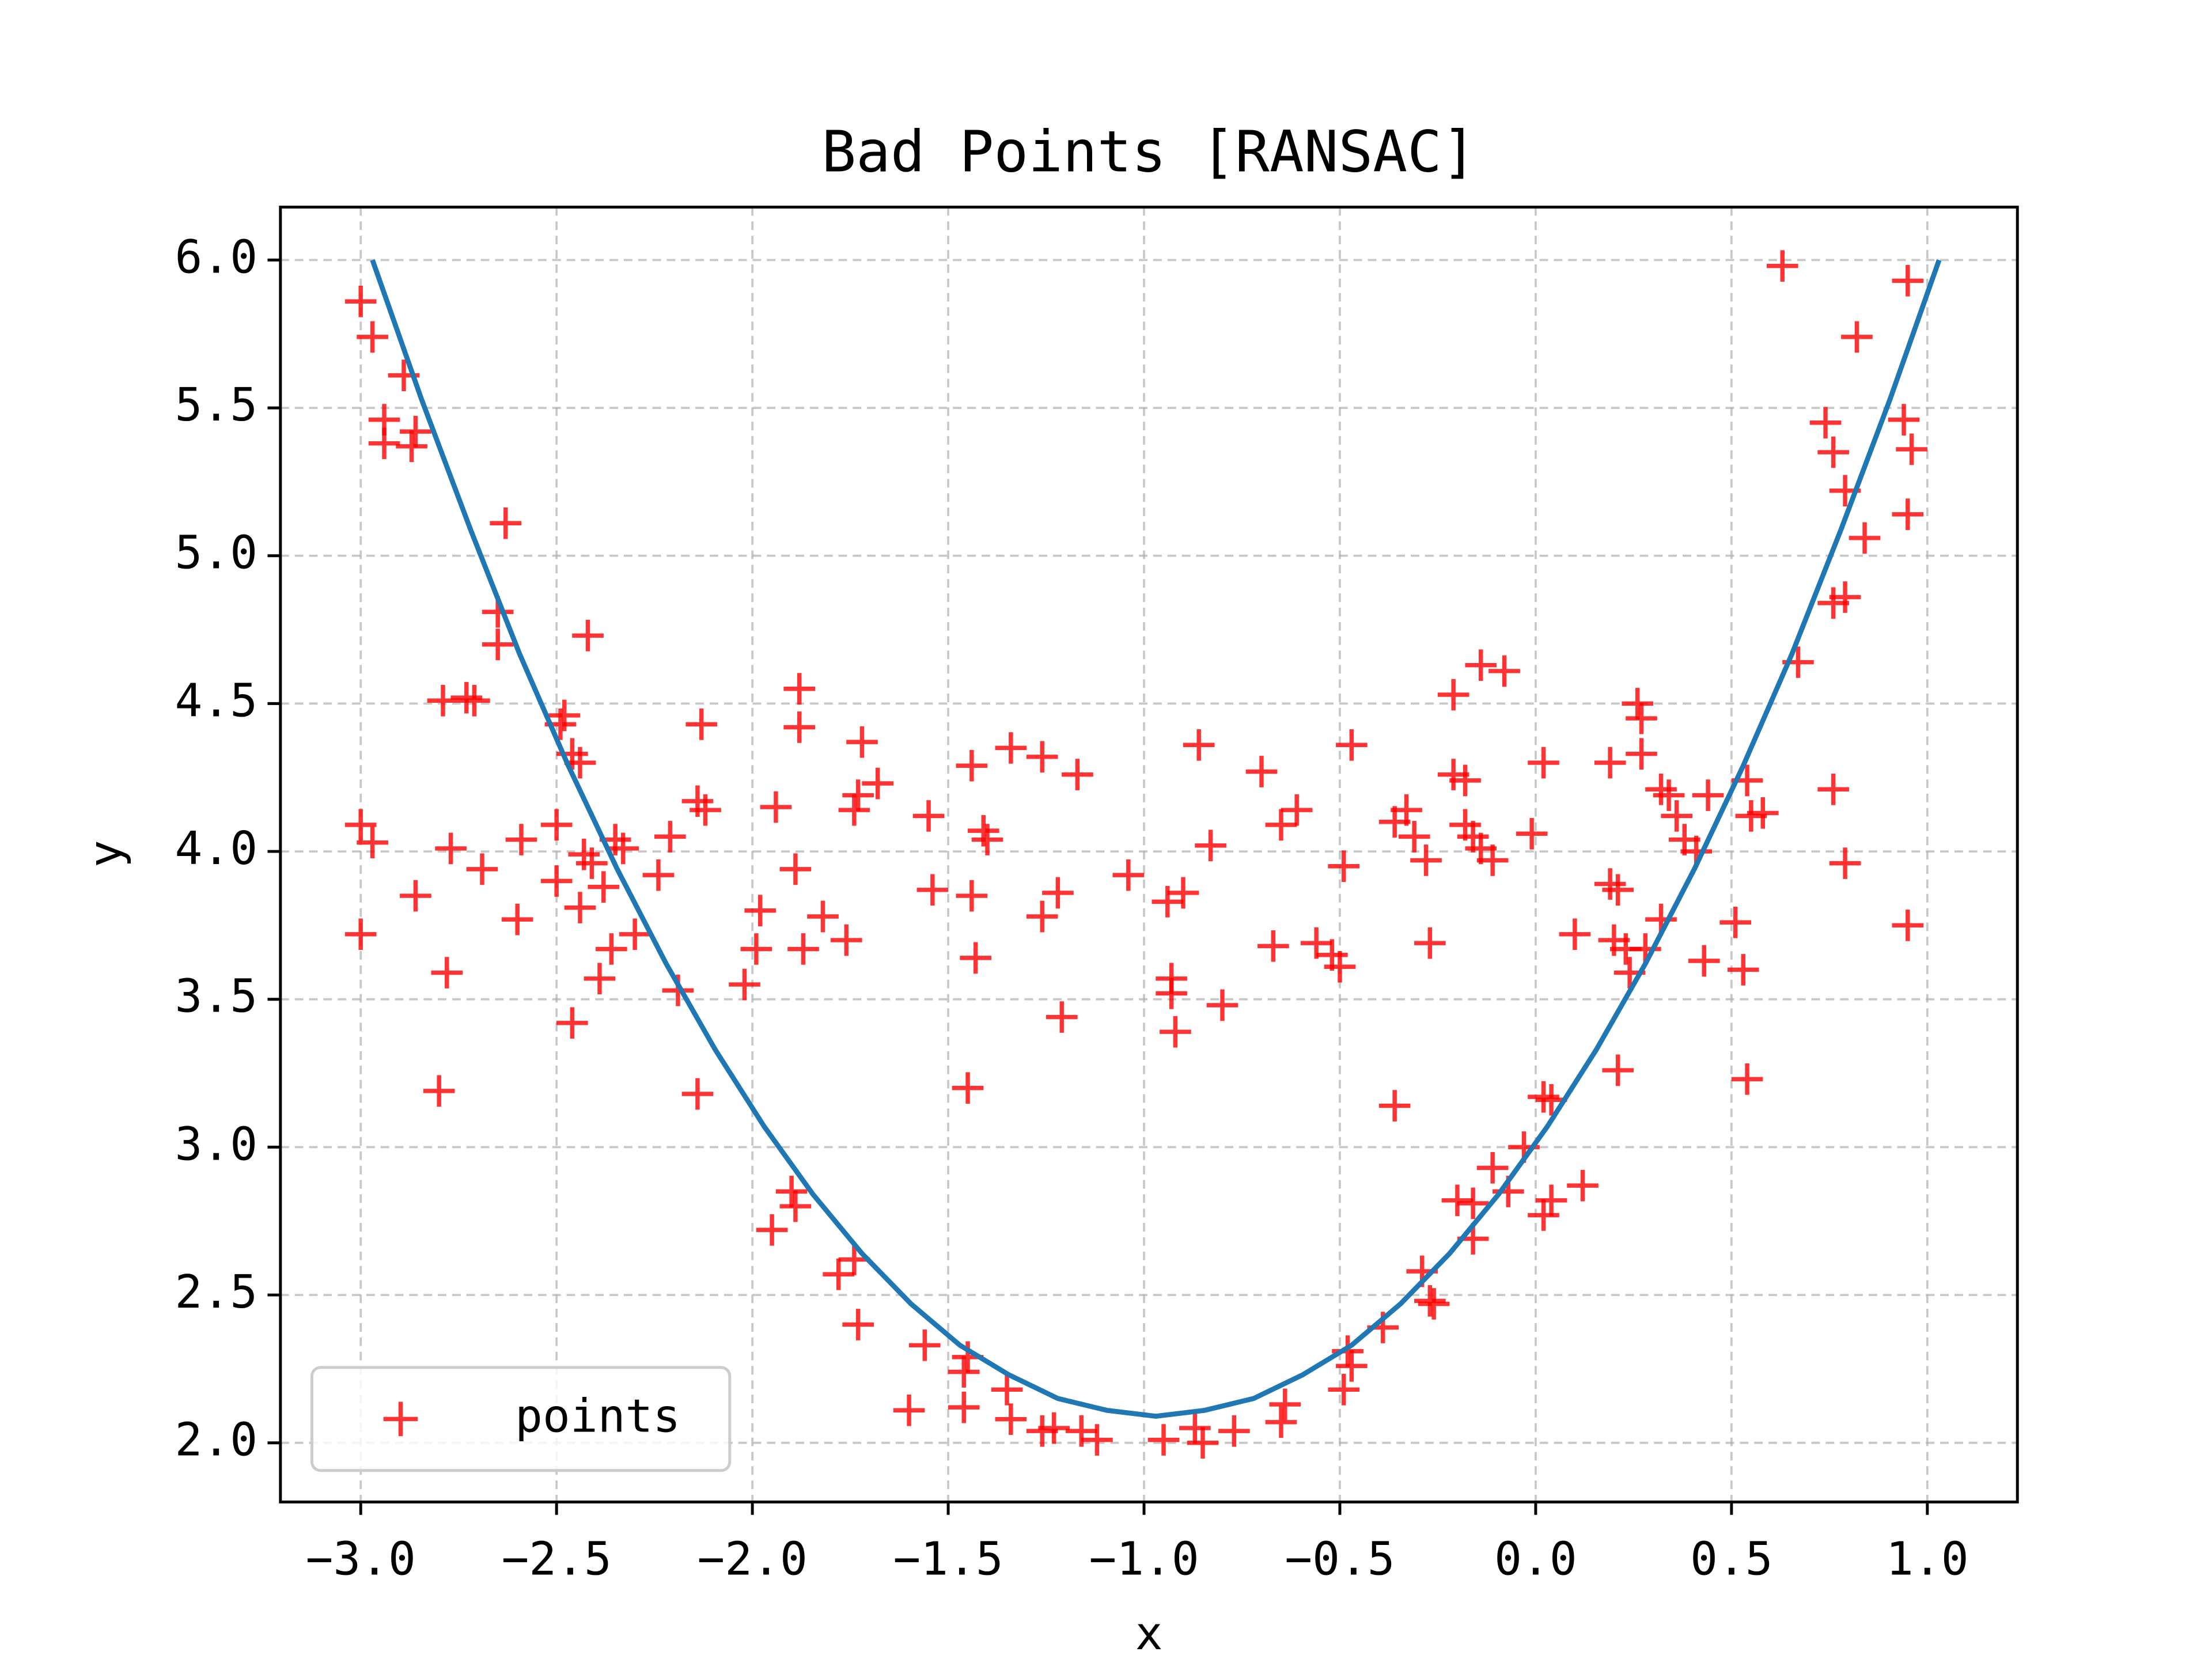 This screenshot has height=1659, width=2212. Describe the element at coordinates (216, 996) in the screenshot. I see `y-tick-label: 3.5` at that location.